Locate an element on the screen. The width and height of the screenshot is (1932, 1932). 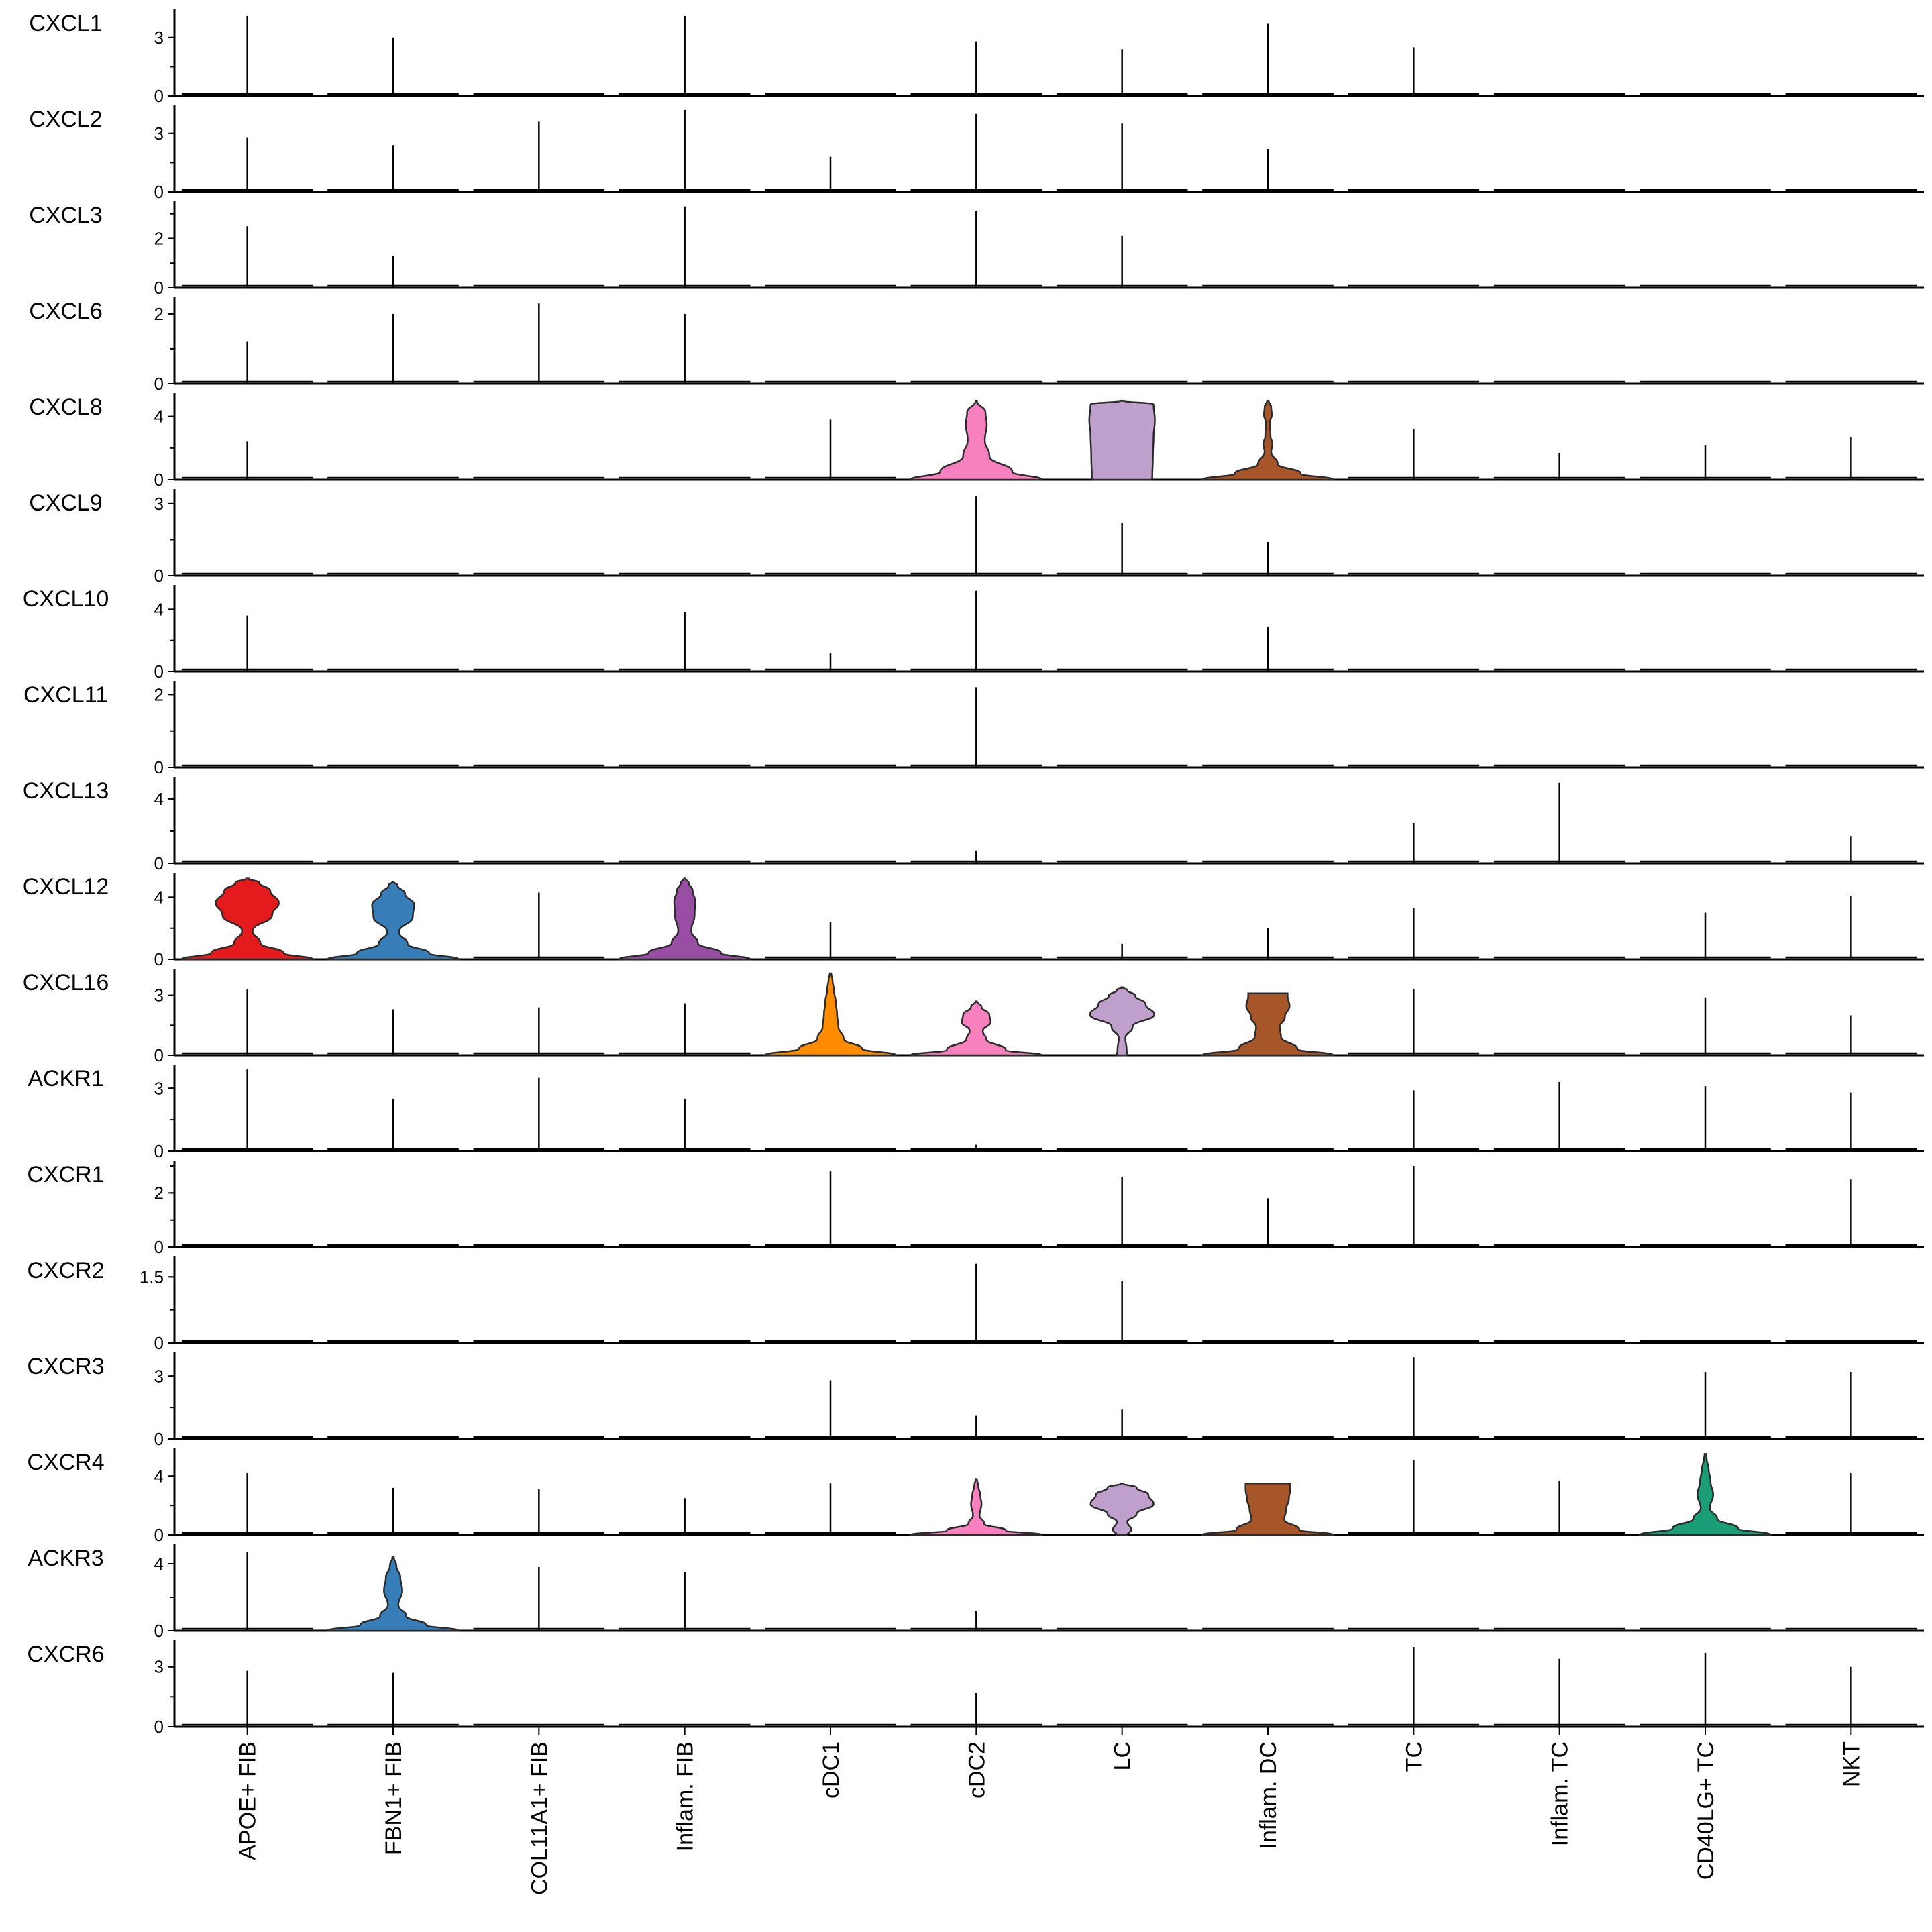
gene-panel-cxcr6: CXCR6 0 3 is located at coordinates (975, 1688).